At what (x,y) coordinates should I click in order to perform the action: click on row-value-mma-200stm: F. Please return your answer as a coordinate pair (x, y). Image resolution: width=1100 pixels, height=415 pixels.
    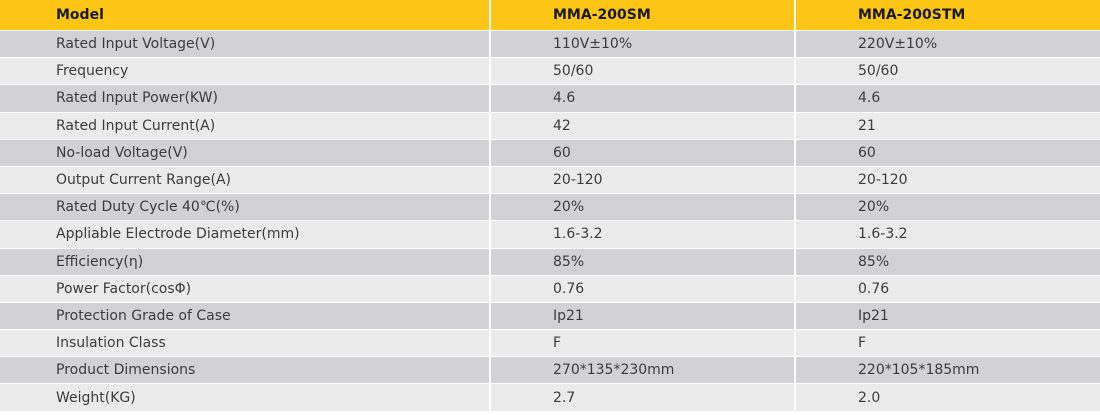
    Looking at the image, I should click on (948, 344).